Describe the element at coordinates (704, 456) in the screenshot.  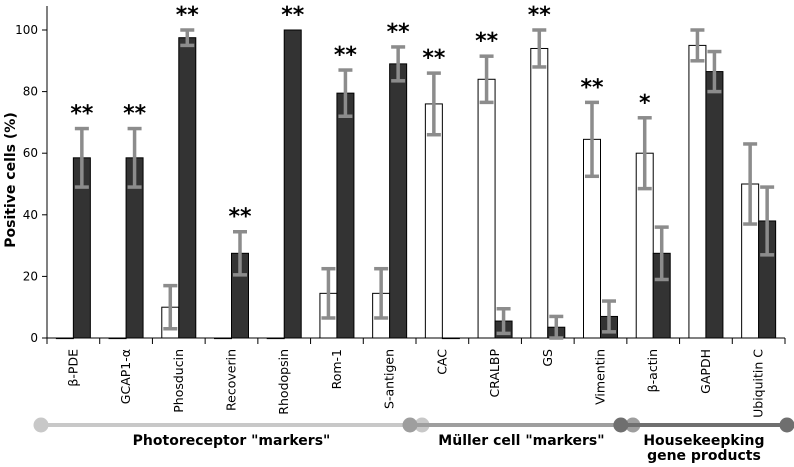
I see `group-label: gene products` at that location.